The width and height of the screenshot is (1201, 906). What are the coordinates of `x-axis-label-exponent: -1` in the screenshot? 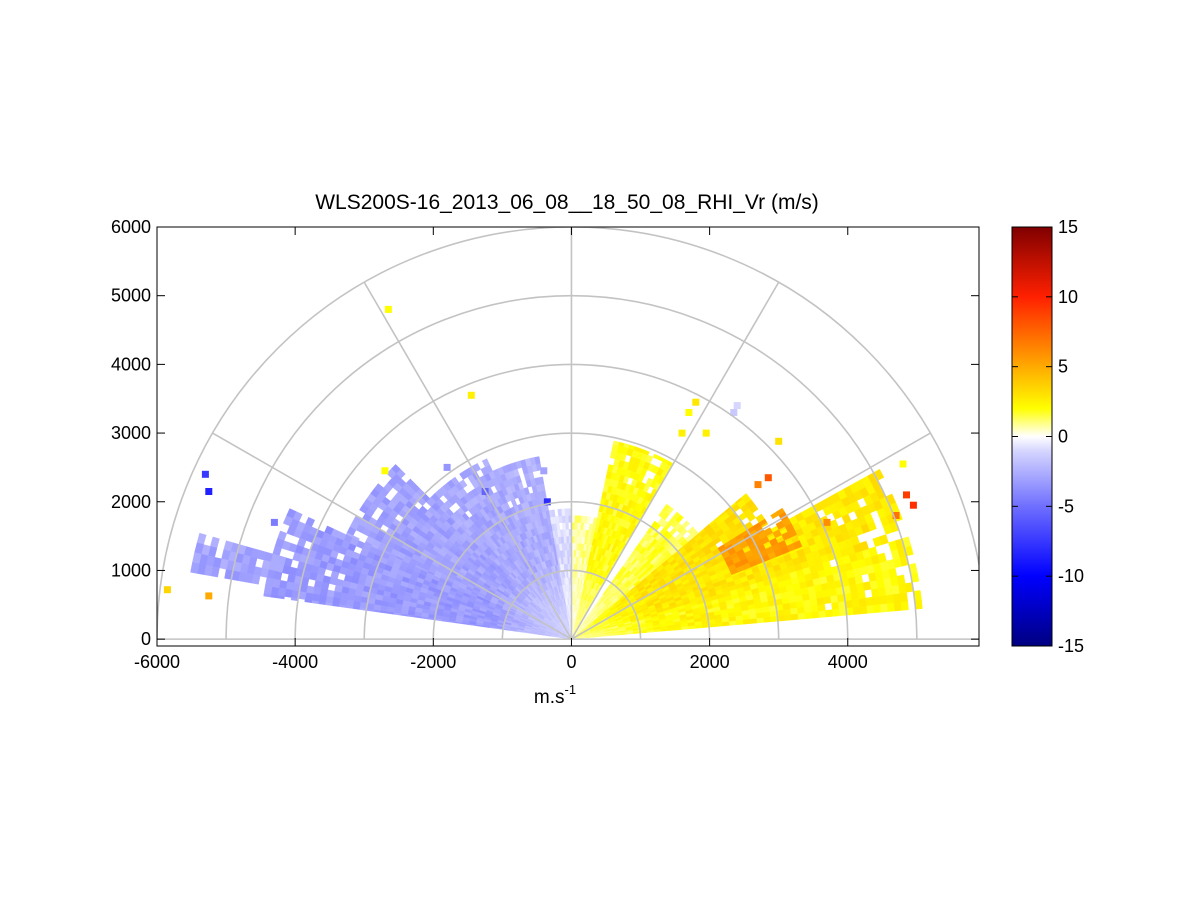 It's located at (571, 689).